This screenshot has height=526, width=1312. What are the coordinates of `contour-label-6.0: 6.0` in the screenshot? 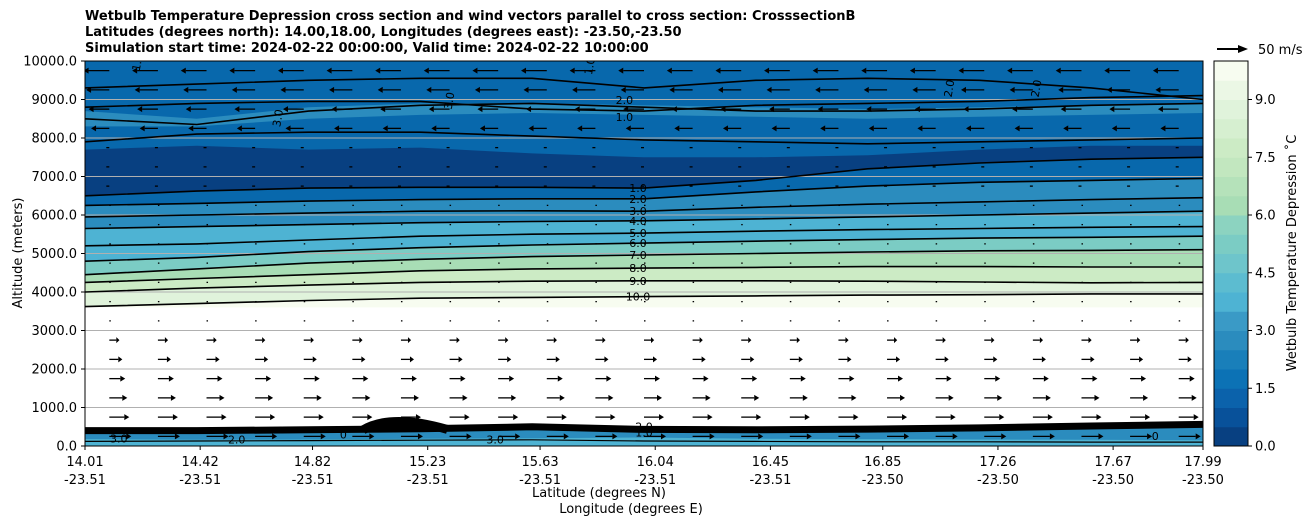 It's located at (638, 243).